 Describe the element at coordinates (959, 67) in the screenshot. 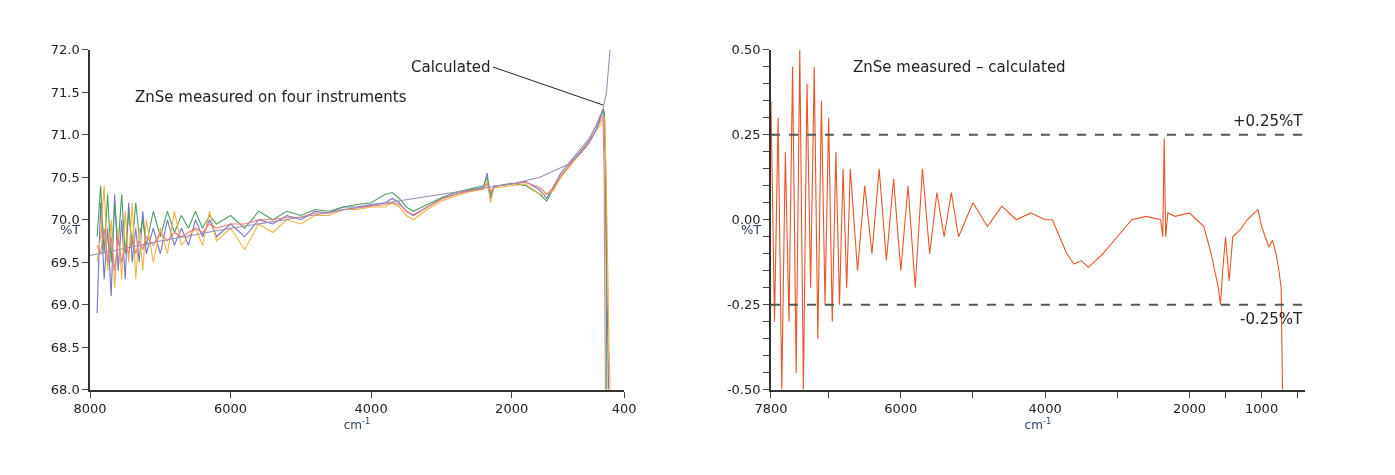

I see `annotation: ZnSe measured – calculated` at that location.